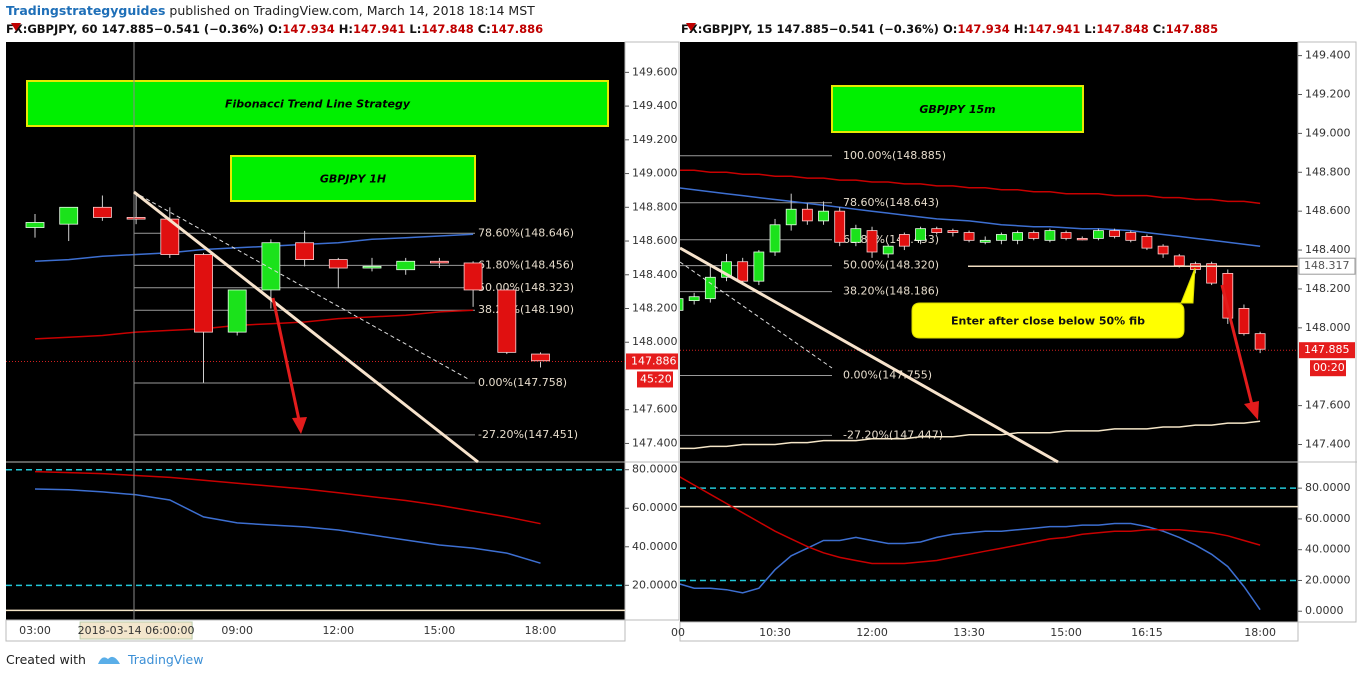  What do you see at coordinates (318, 104) in the screenshot?
I see `title: Fibonacci Trend Line Strategy` at bounding box center [318, 104].